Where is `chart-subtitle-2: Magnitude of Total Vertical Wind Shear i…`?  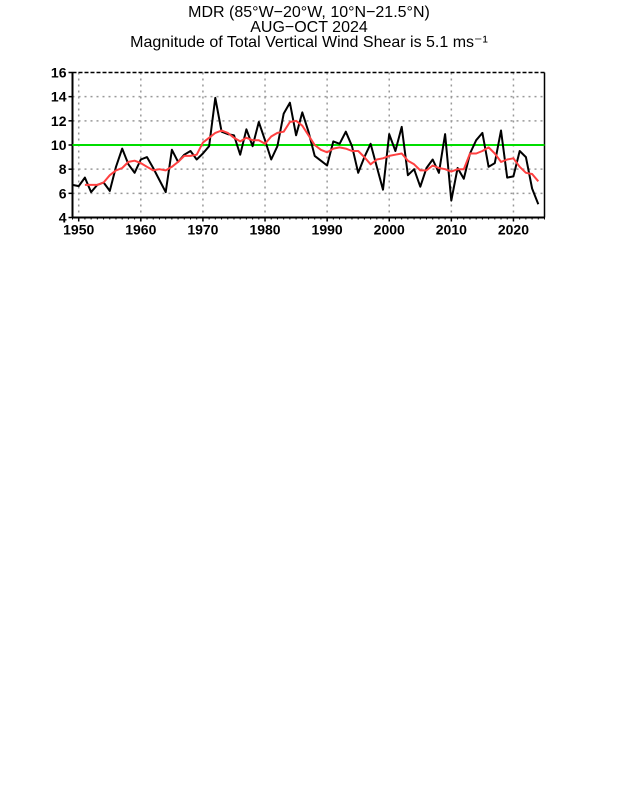
chart-subtitle-2: Magnitude of Total Vertical Wind Shear i… is located at coordinates (309, 42).